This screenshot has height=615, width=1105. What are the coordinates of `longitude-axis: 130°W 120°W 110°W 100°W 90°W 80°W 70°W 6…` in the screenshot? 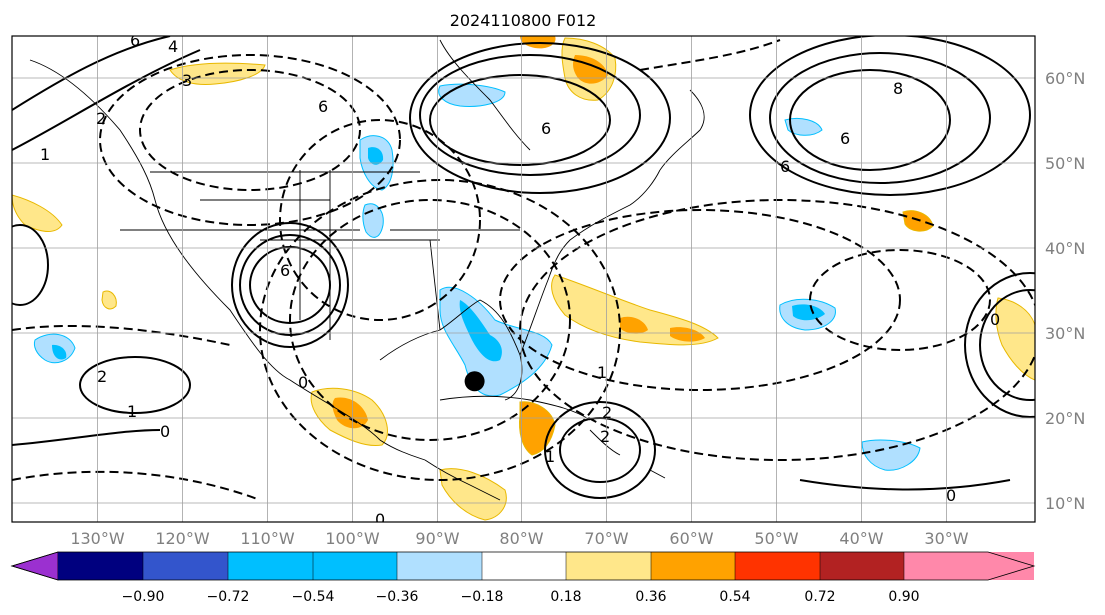 It's located at (519, 538).